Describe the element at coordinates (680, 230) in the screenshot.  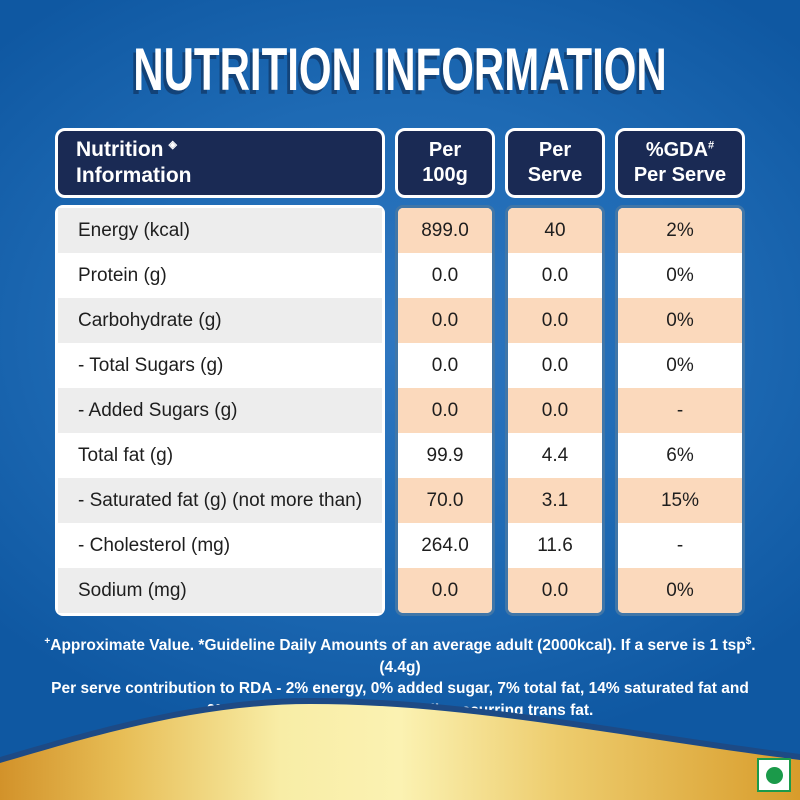
I see `cell-gda: 2%` at that location.